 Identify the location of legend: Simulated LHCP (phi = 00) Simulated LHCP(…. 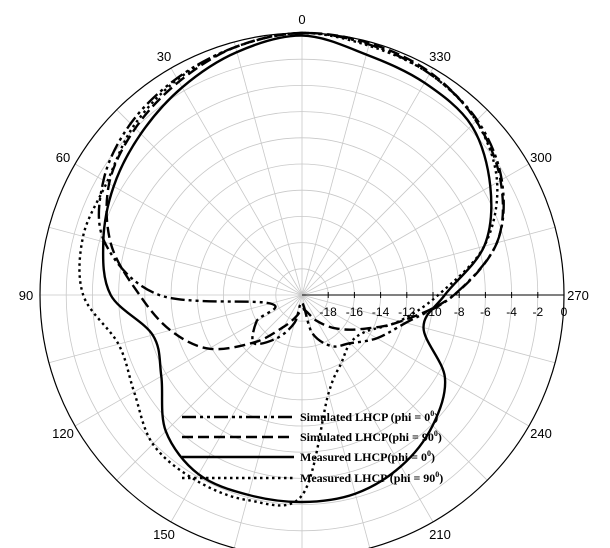
(312, 447).